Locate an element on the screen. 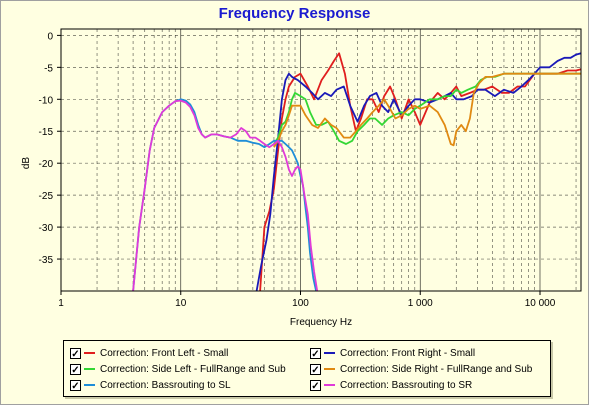 The width and height of the screenshot is (589, 405). y-tick-label: -35 is located at coordinates (46, 260).